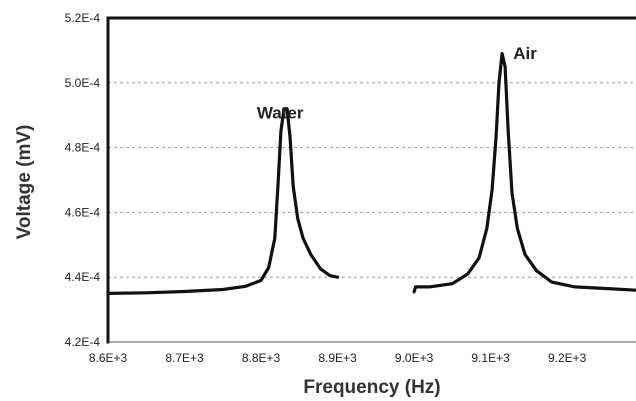  What do you see at coordinates (24, 182) in the screenshot?
I see `y-axis-title: Voltage (mV)` at bounding box center [24, 182].